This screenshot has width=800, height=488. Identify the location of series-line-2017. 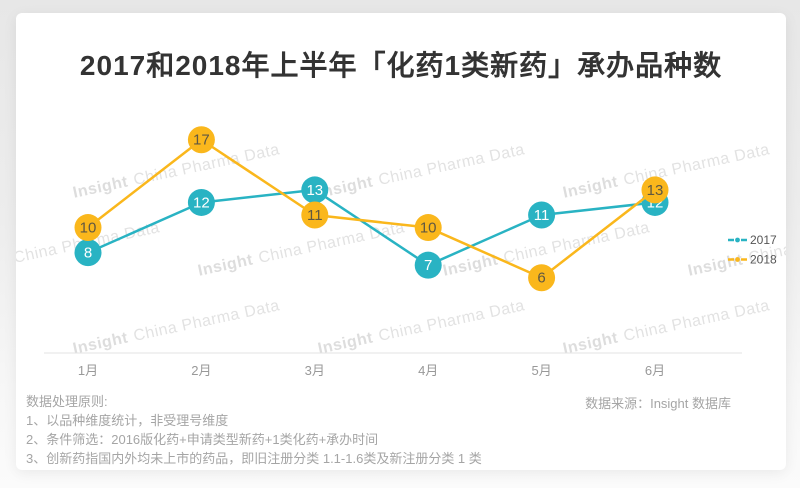
(371, 227).